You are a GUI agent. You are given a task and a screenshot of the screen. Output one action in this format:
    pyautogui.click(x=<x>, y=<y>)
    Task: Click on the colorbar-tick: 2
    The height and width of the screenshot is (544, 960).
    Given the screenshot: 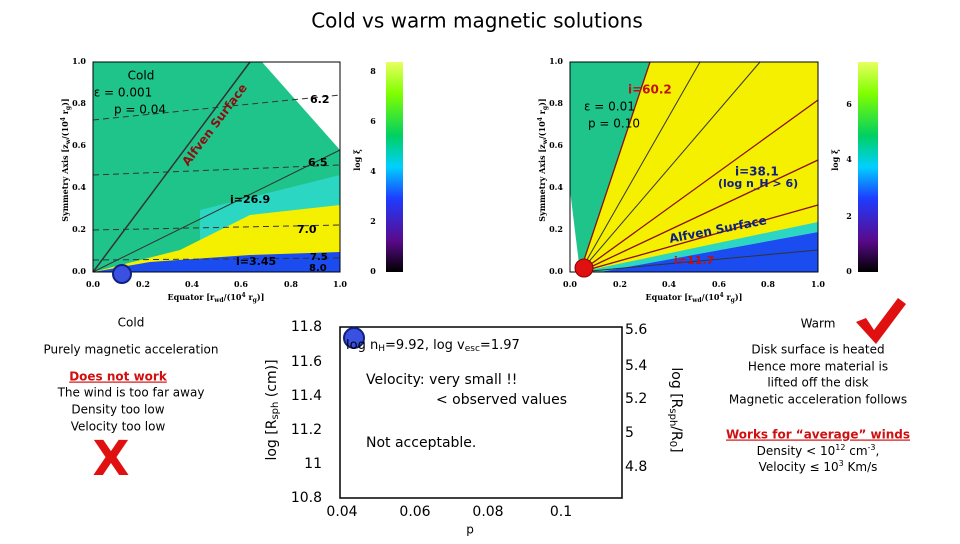 What is the action you would take?
    pyautogui.click(x=849, y=216)
    